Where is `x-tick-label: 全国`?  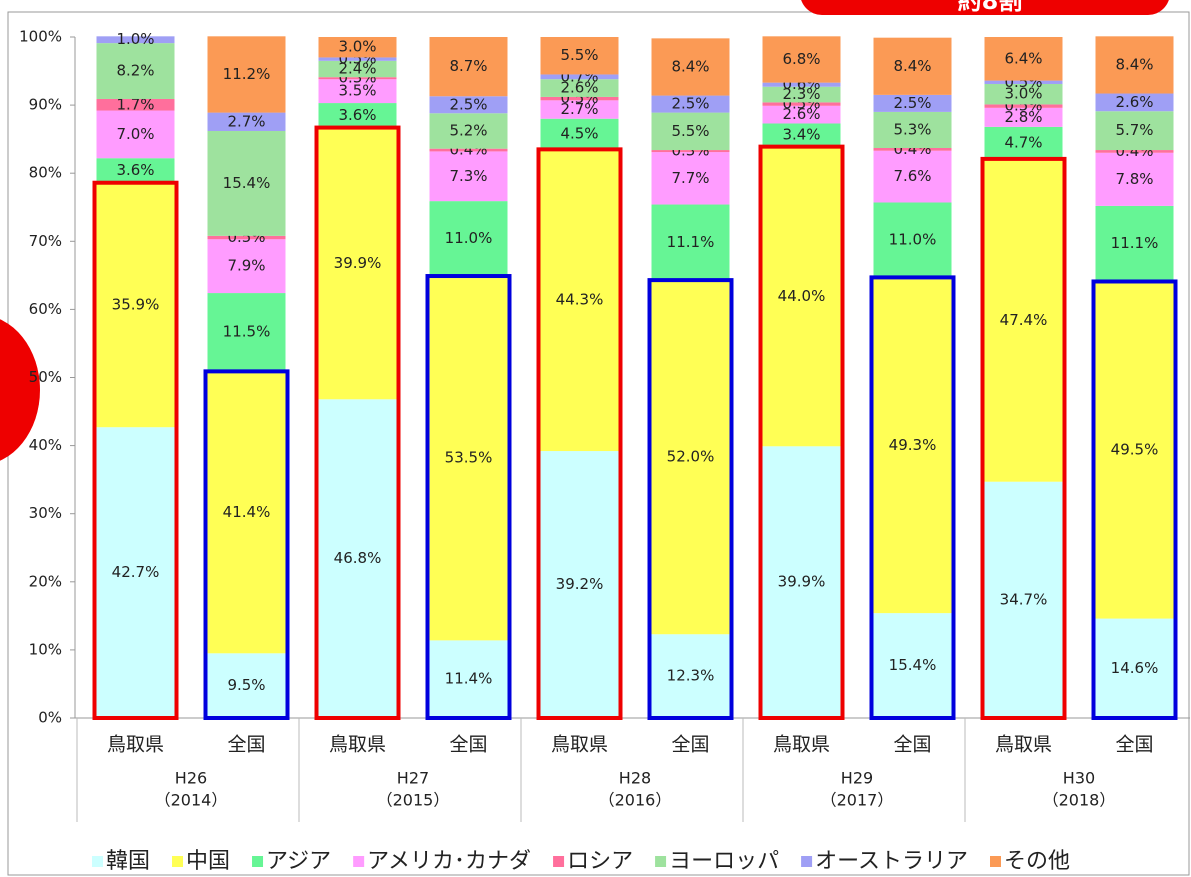 x-tick-label: 全国 is located at coordinates (468, 745).